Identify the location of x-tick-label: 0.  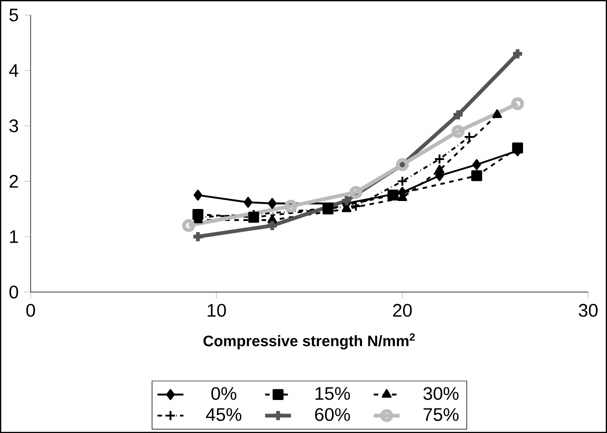
(31, 310).